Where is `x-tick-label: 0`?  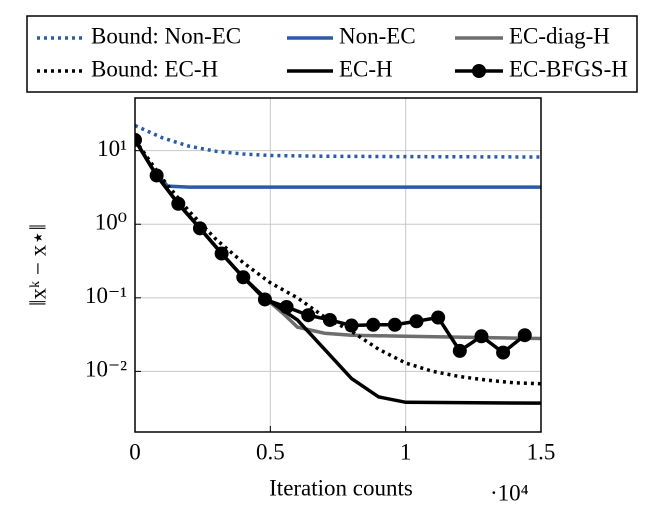 x-tick-label: 0 is located at coordinates (135, 451).